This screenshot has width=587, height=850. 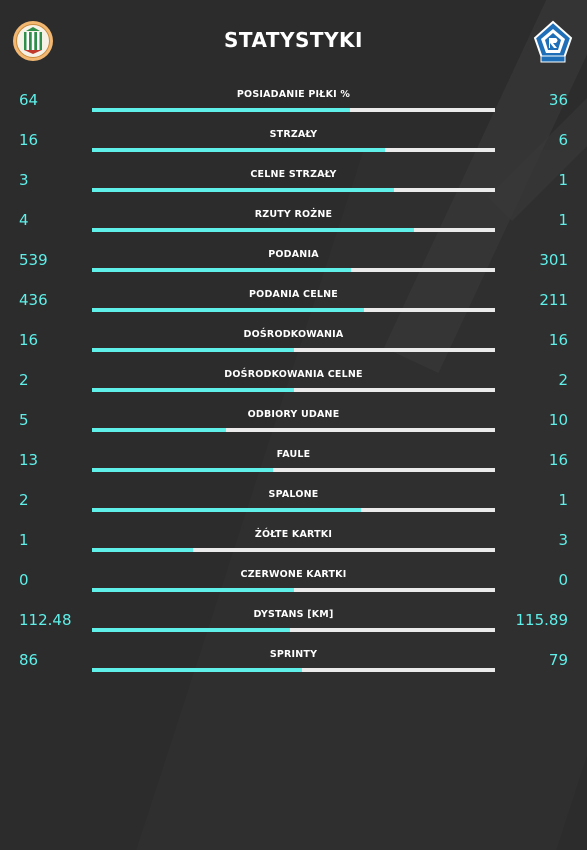 I want to click on home-stat-value: 4, so click(x=24, y=220).